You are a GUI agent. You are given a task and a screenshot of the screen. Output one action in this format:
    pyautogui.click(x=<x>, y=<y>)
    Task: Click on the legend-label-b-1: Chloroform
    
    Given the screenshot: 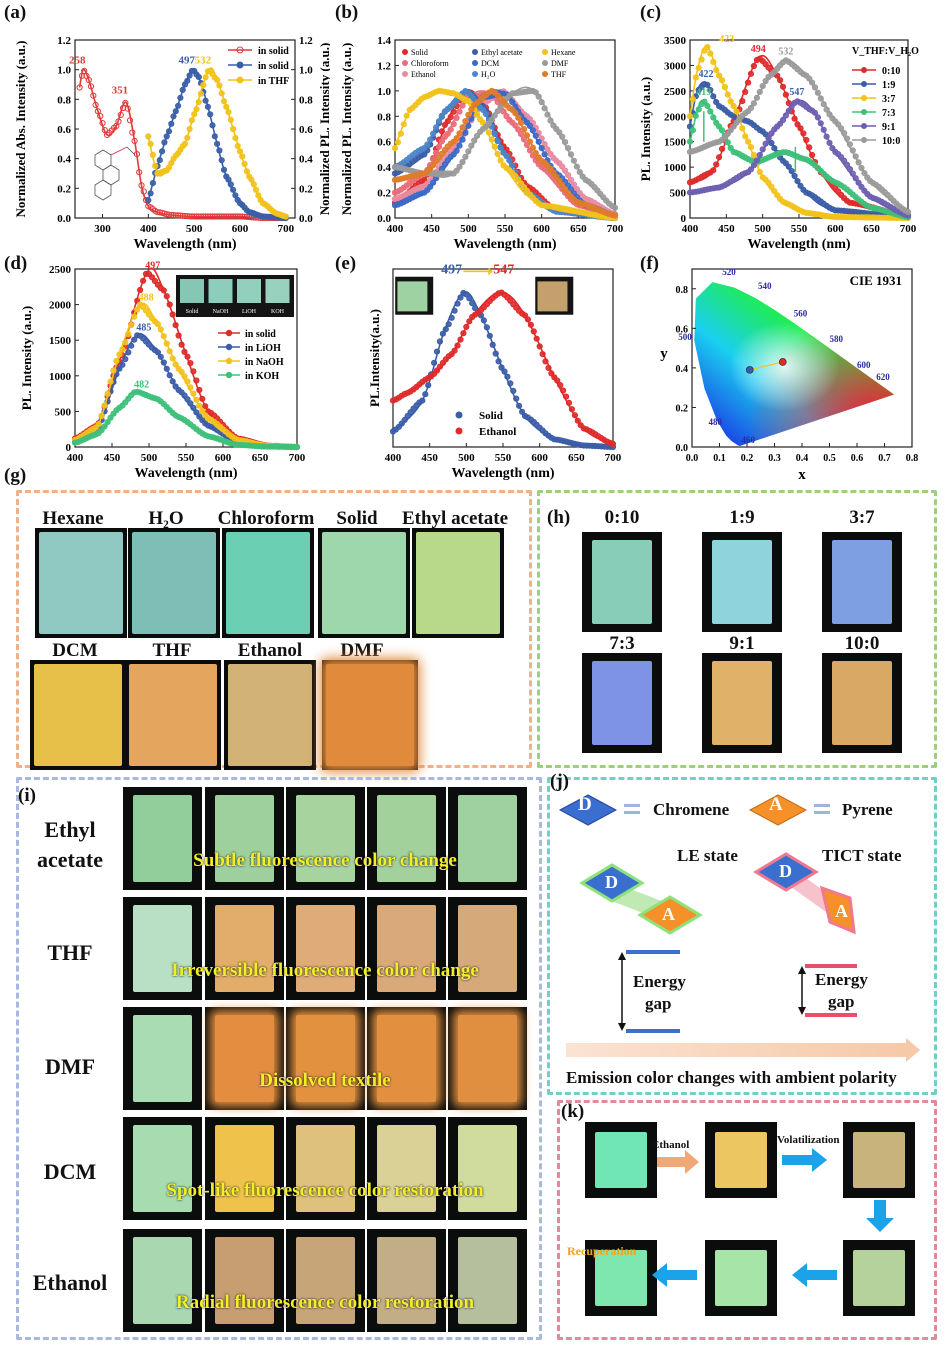 What is the action you would take?
    pyautogui.click(x=430, y=63)
    